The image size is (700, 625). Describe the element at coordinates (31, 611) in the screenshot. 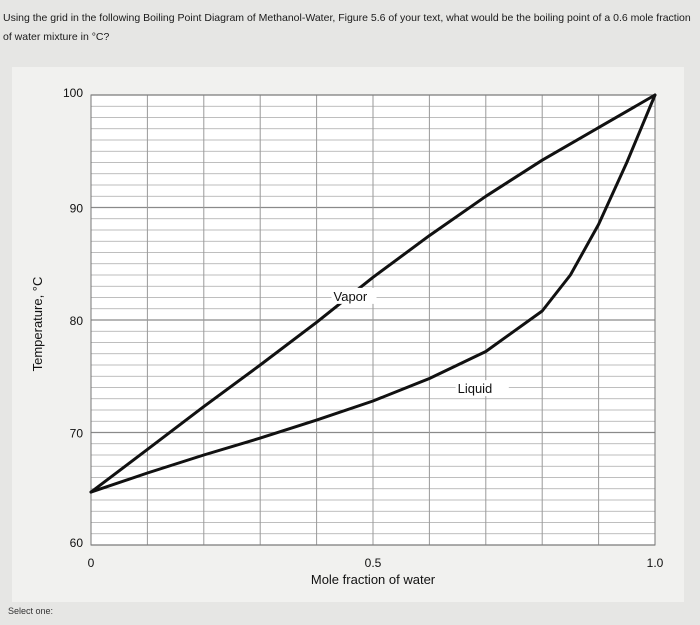

I see `select-one-label: Select one:` at that location.